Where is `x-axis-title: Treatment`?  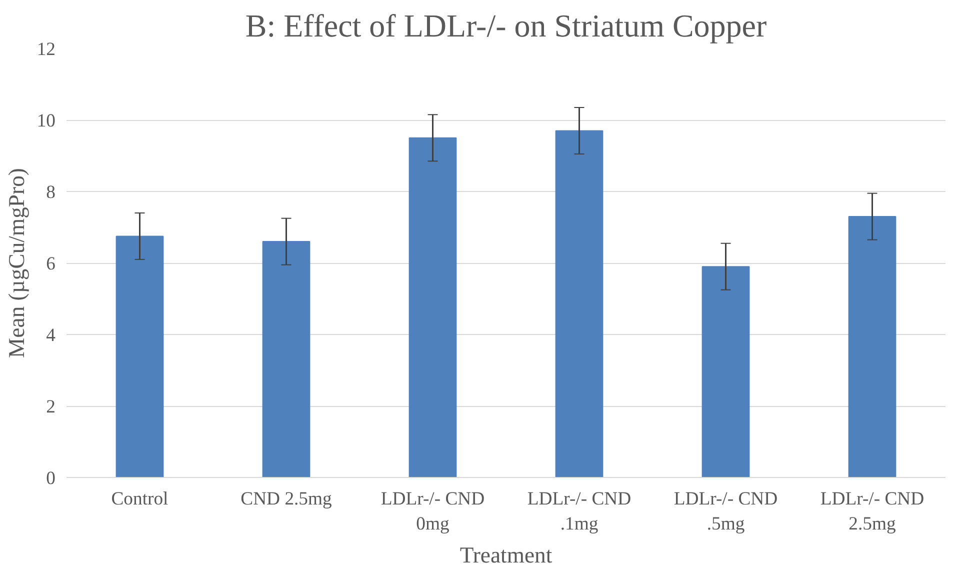 x-axis-title: Treatment is located at coordinates (506, 555).